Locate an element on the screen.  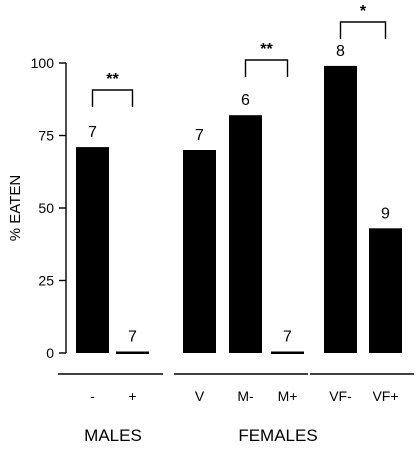
group-label: FEMALES is located at coordinates (277, 435).